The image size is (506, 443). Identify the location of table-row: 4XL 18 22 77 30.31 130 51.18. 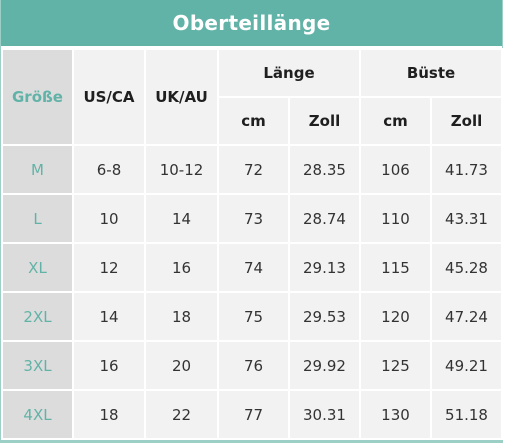
(252, 414).